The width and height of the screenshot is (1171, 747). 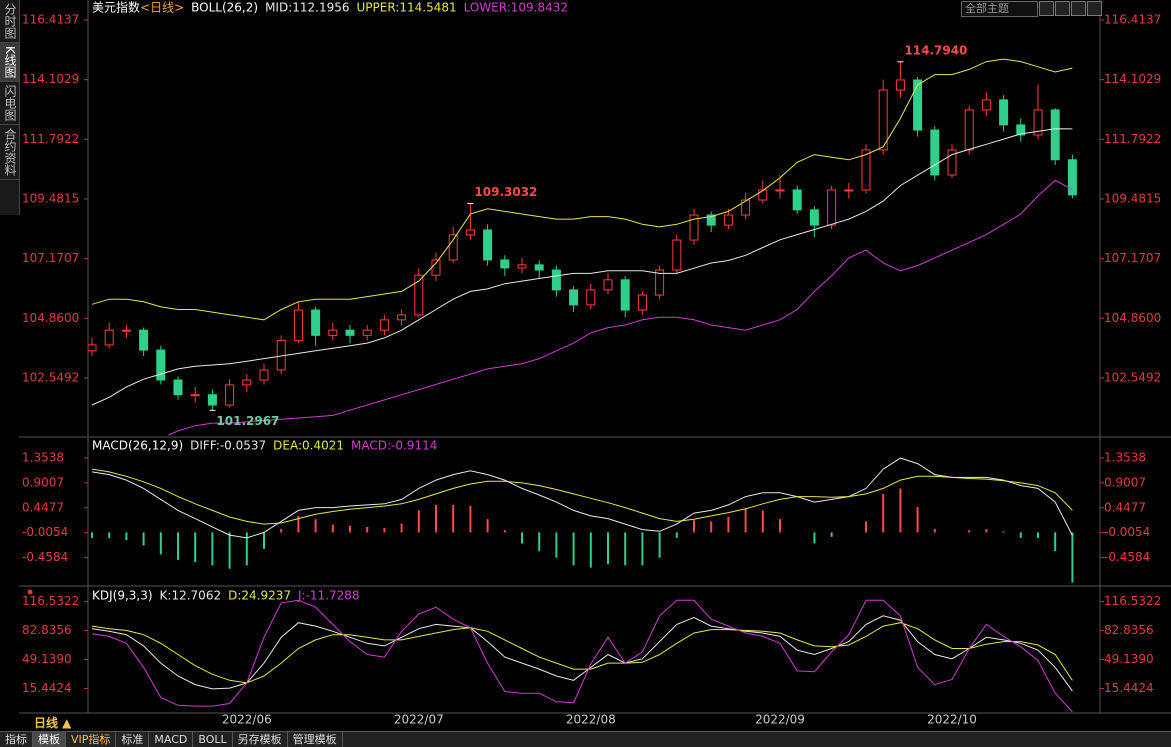 What do you see at coordinates (171, 739) in the screenshot?
I see `toolbar-tab: MACD` at bounding box center [171, 739].